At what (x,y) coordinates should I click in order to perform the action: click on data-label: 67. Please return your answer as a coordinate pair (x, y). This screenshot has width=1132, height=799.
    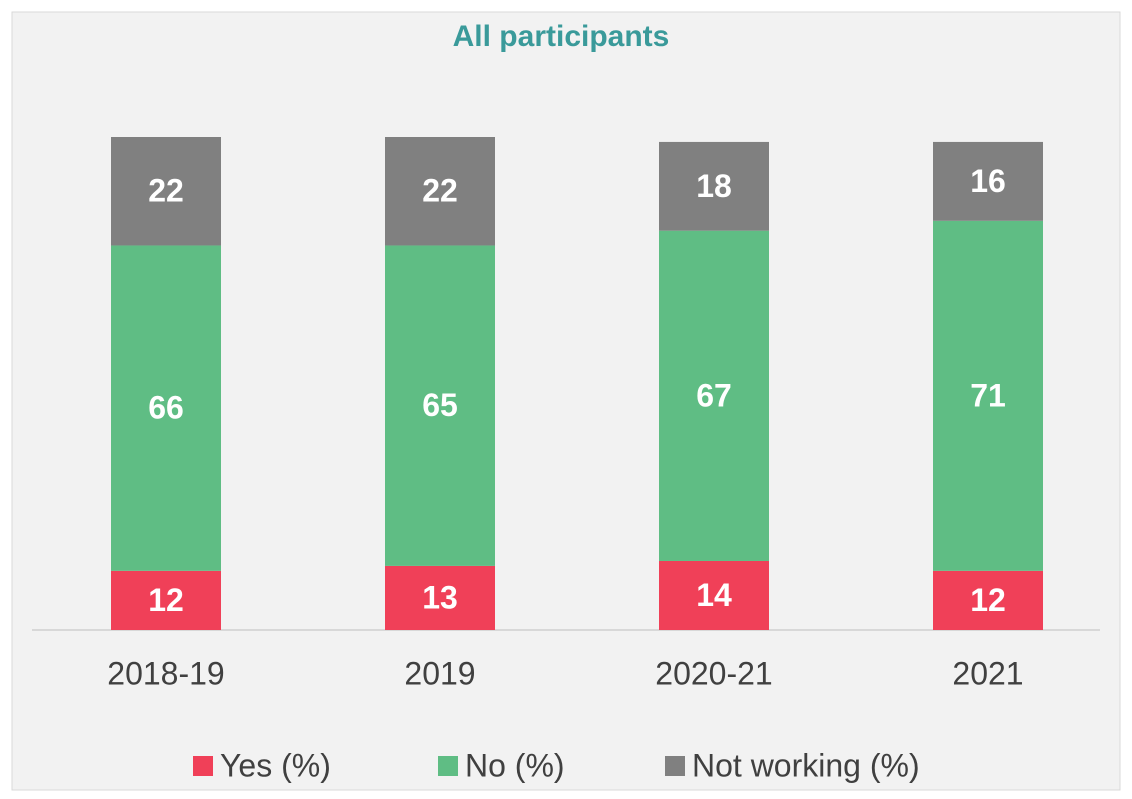
    Looking at the image, I should click on (714, 395).